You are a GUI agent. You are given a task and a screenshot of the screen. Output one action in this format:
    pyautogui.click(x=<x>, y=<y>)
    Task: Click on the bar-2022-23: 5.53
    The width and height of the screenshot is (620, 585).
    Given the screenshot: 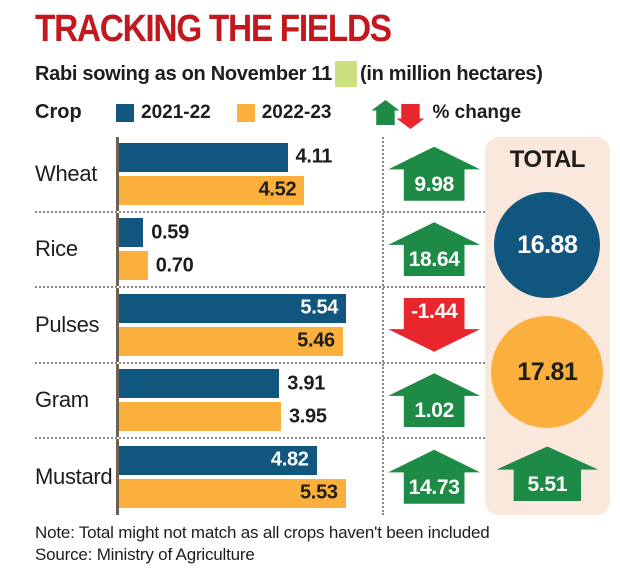 What is the action you would take?
    pyautogui.click(x=232, y=493)
    